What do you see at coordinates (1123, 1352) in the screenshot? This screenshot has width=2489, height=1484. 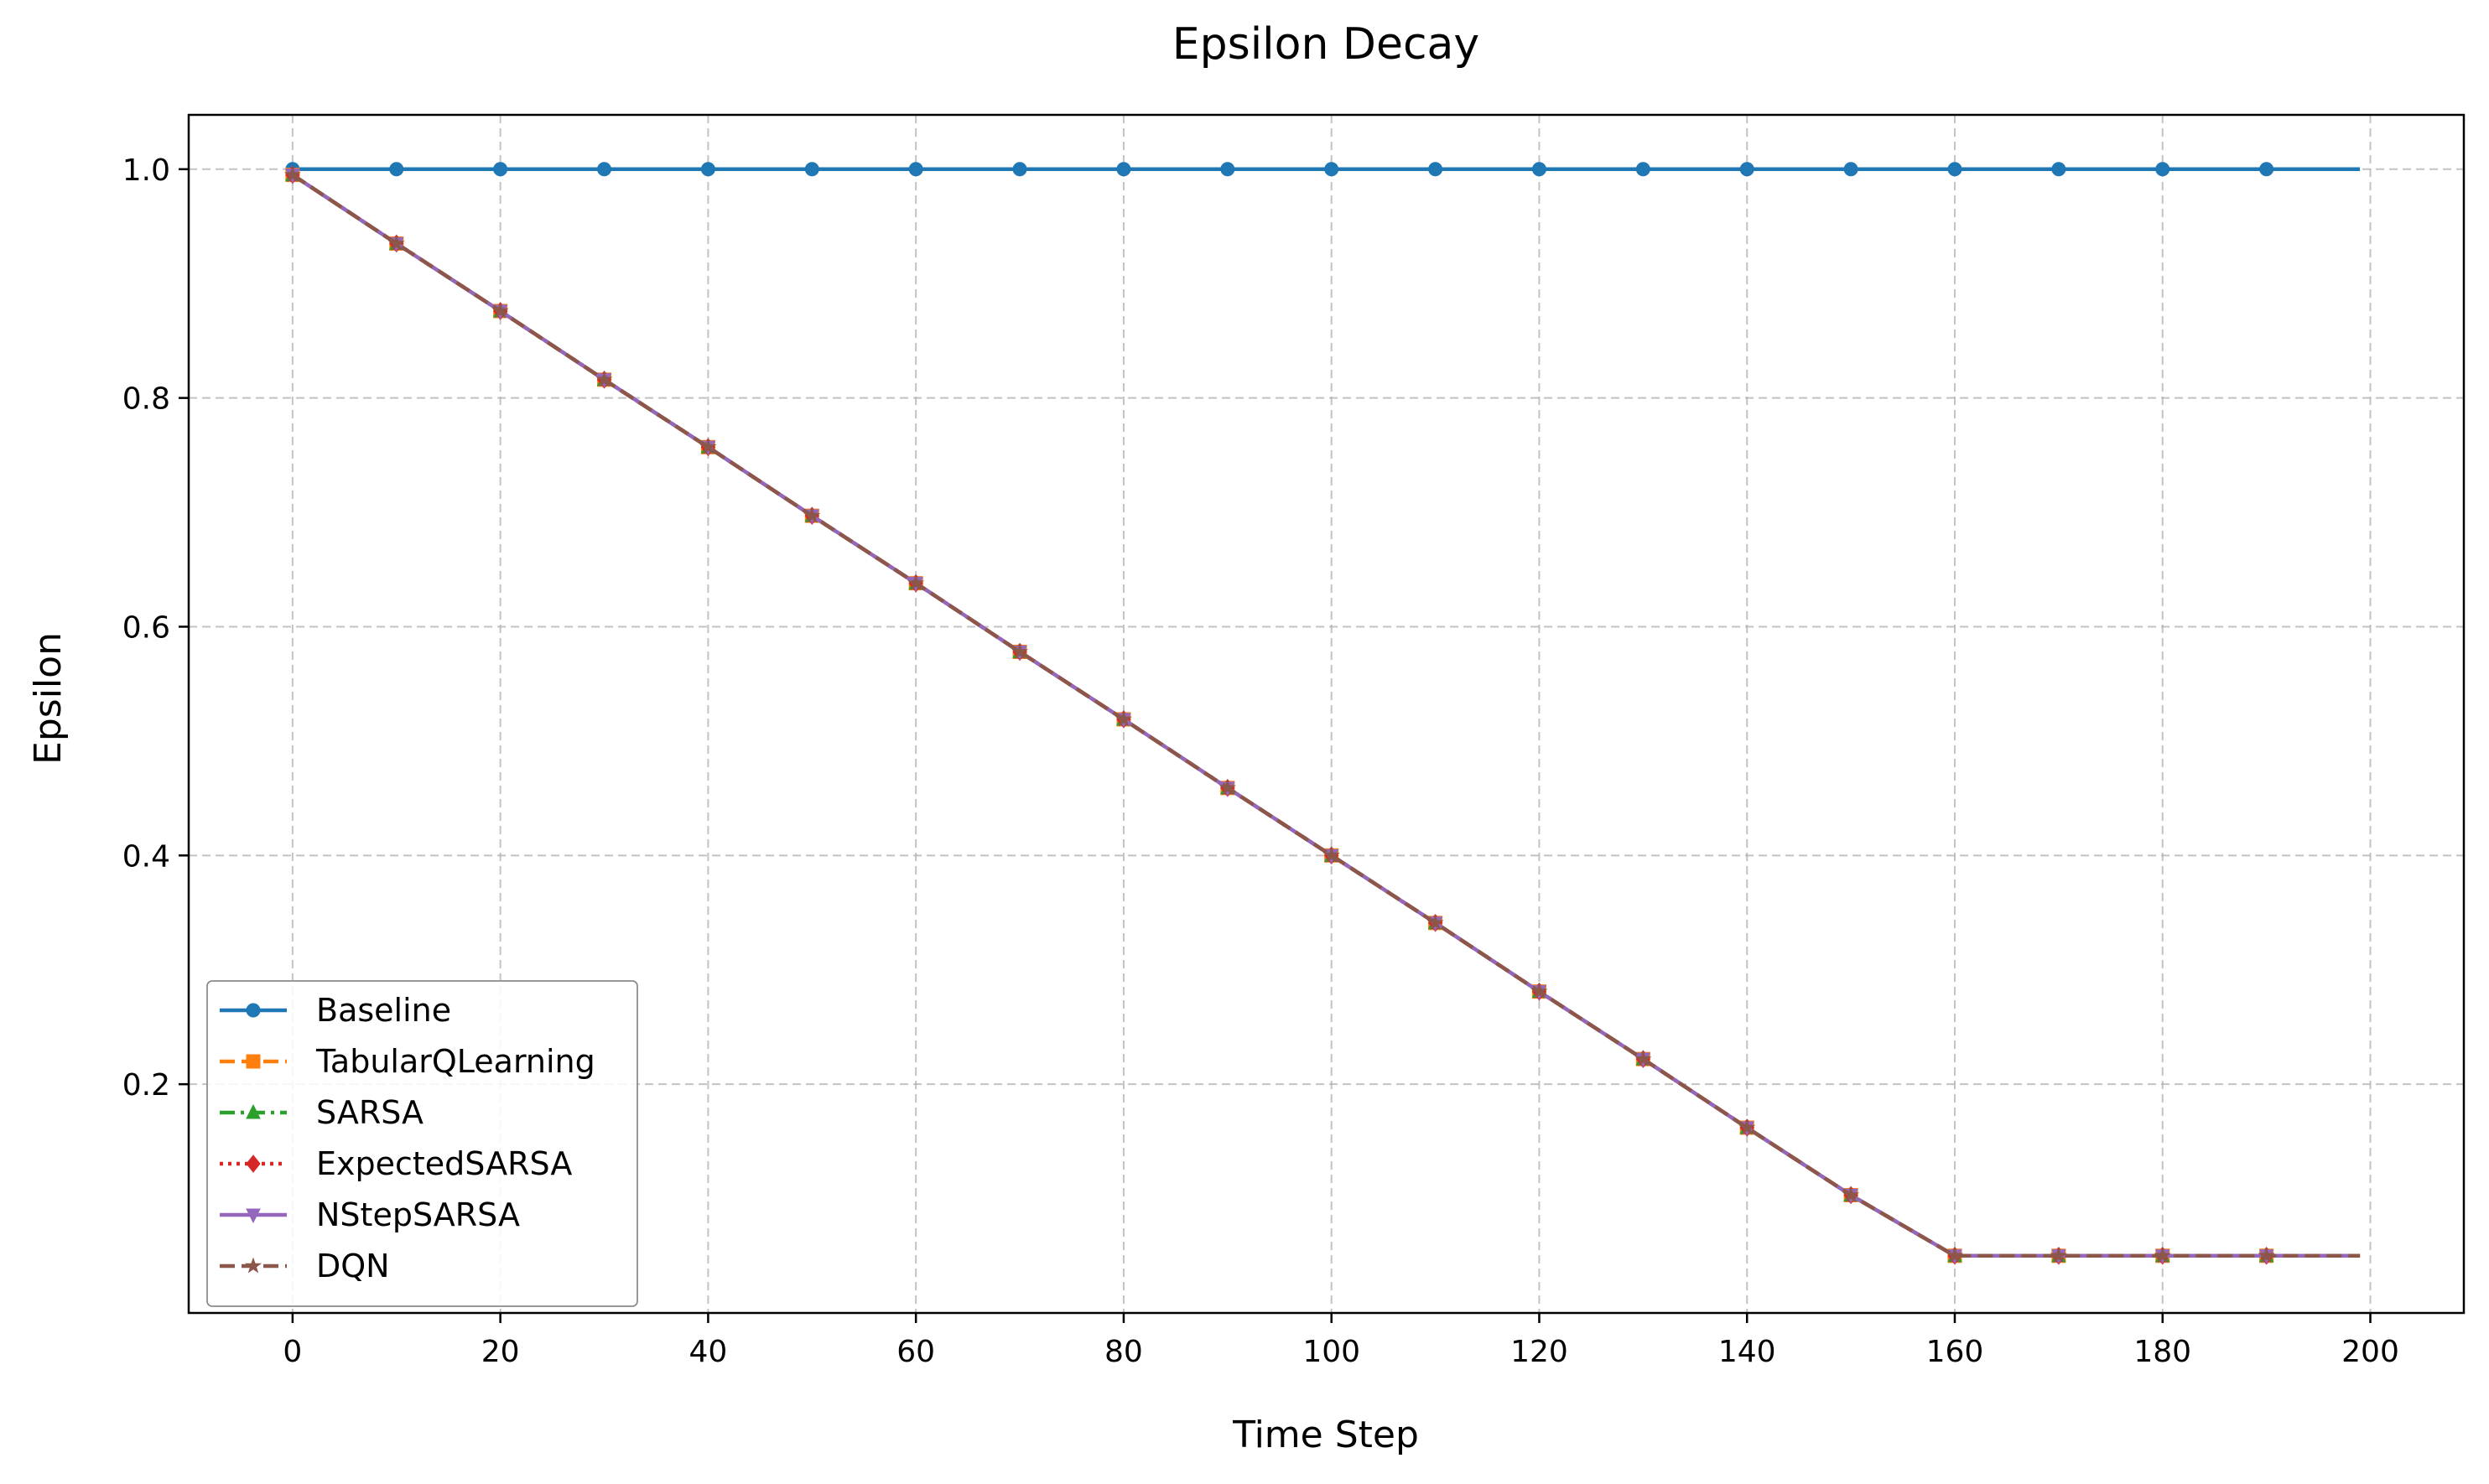 I see `x-tick-label: 80` at bounding box center [1123, 1352].